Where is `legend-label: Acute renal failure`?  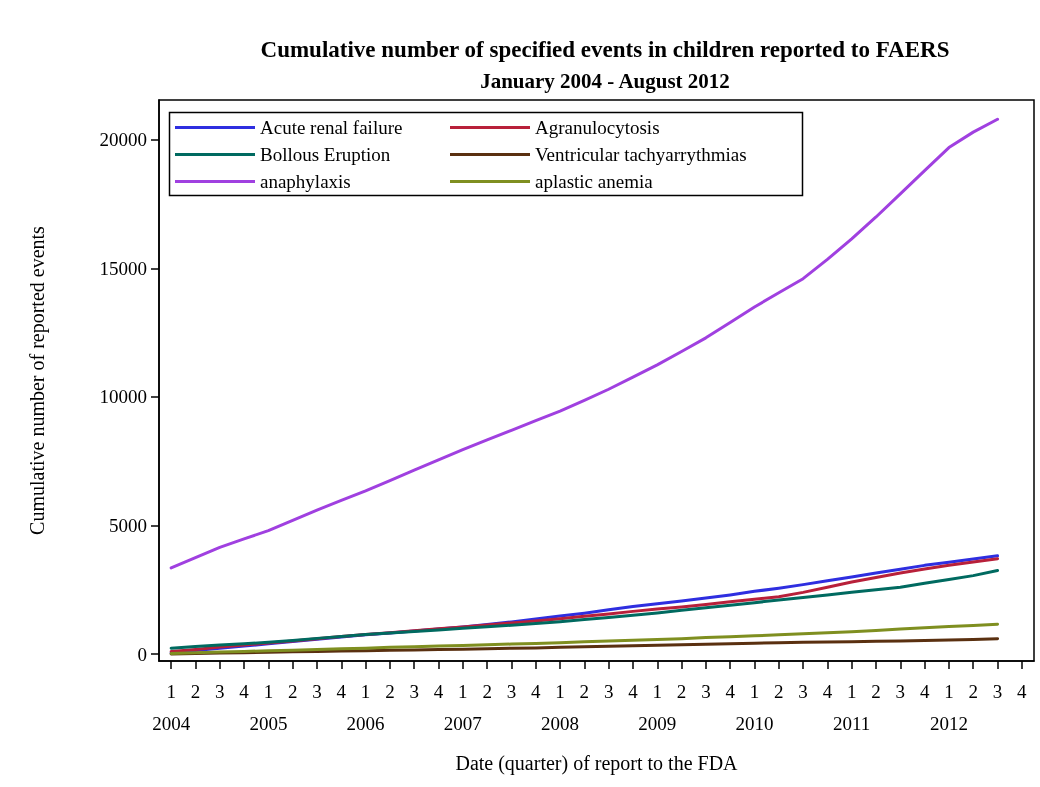 legend-label: Acute renal failure is located at coordinates (331, 127).